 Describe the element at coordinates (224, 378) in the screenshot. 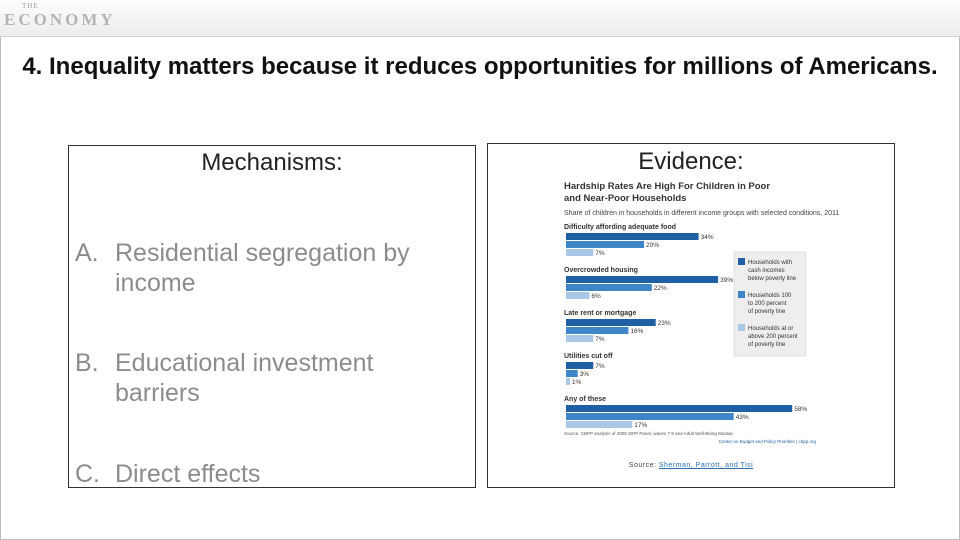

I see `mechanism-item-b: B. Educational investment barriers` at that location.